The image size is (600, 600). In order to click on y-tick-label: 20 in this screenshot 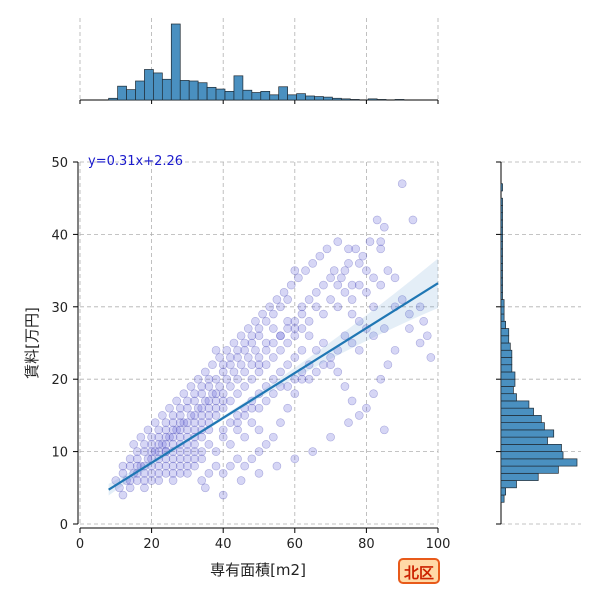, I will do `click(59, 380)`.